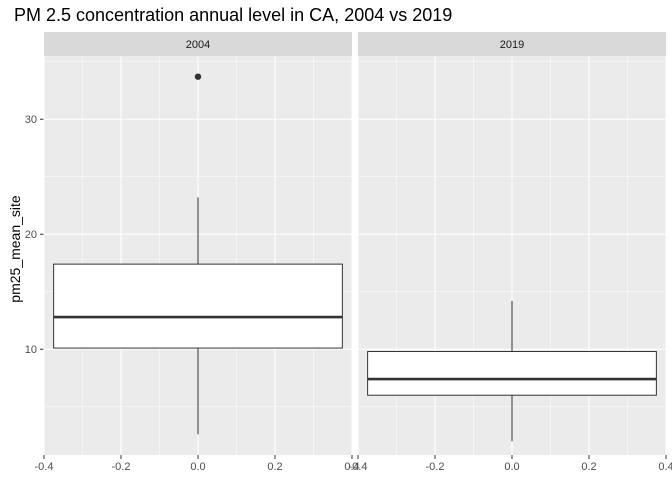 This screenshot has height=480, width=672. I want to click on facet-strip-label: 2019, so click(512, 45).